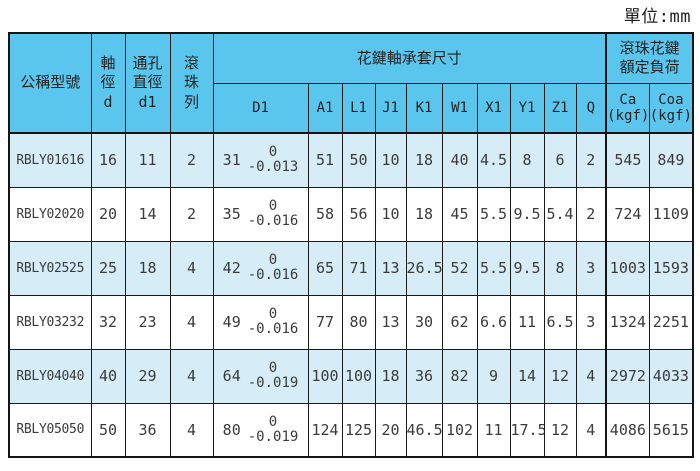 Image resolution: width=700 pixels, height=471 pixels. I want to click on cell-D1: 64 0 -0.019, so click(260, 376).